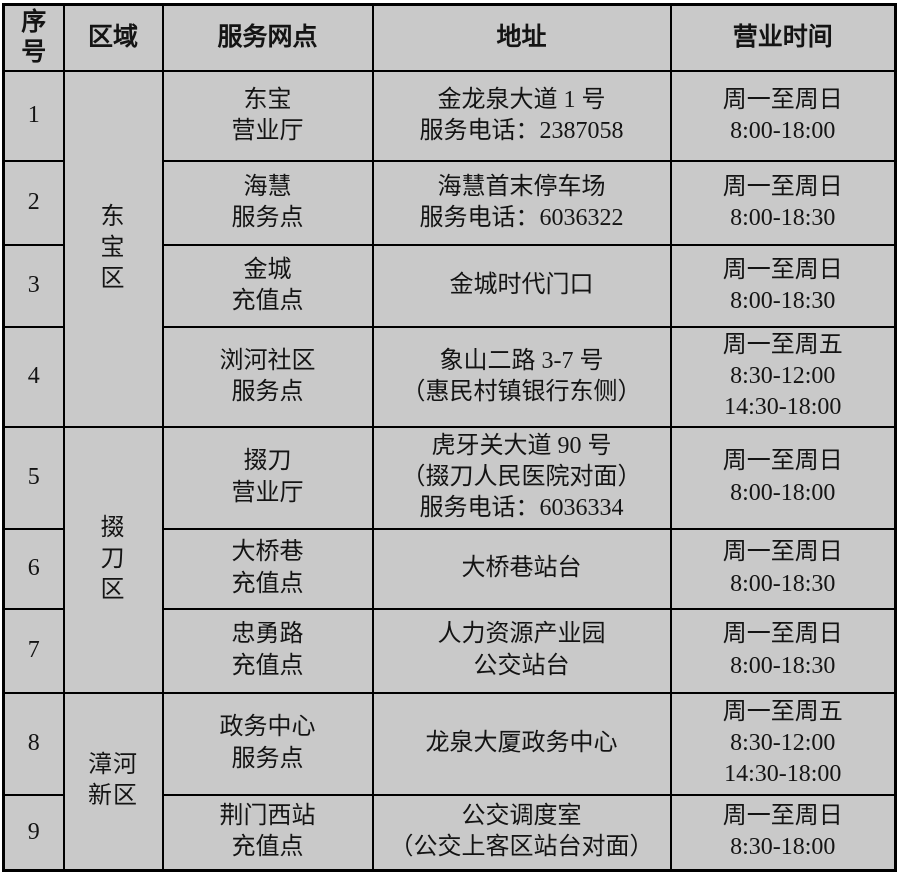 The image size is (898, 872). Describe the element at coordinates (521, 116) in the screenshot. I see `address-cell: 金龙泉大道 1 号 服务电话：2387058` at that location.